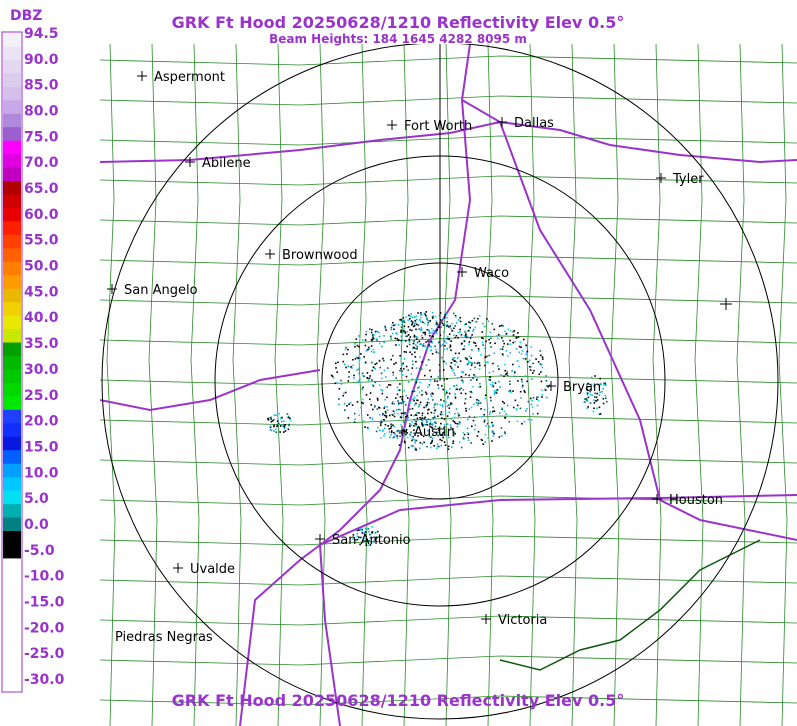 The width and height of the screenshot is (797, 726). Describe the element at coordinates (226, 163) in the screenshot. I see `city-label: Abilene` at that location.